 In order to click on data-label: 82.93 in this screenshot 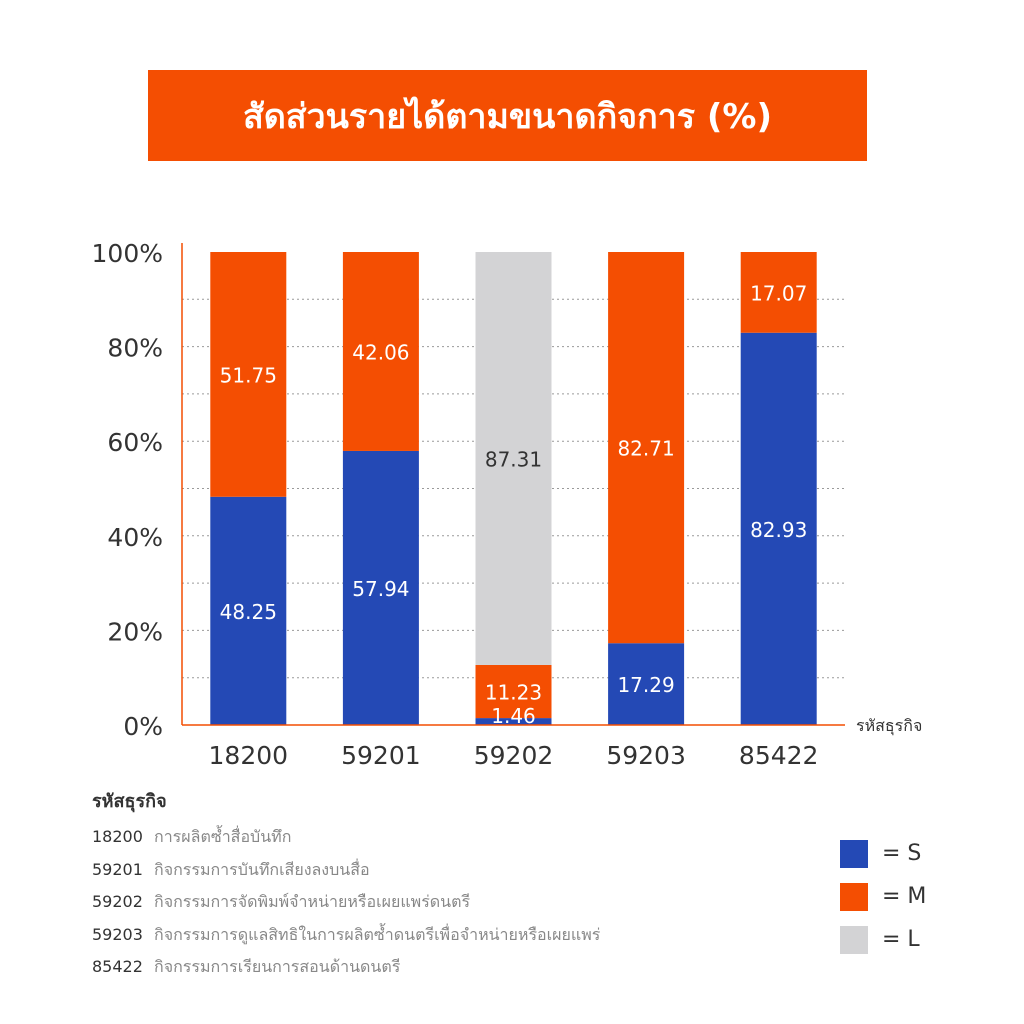, I will do `click(778, 530)`.